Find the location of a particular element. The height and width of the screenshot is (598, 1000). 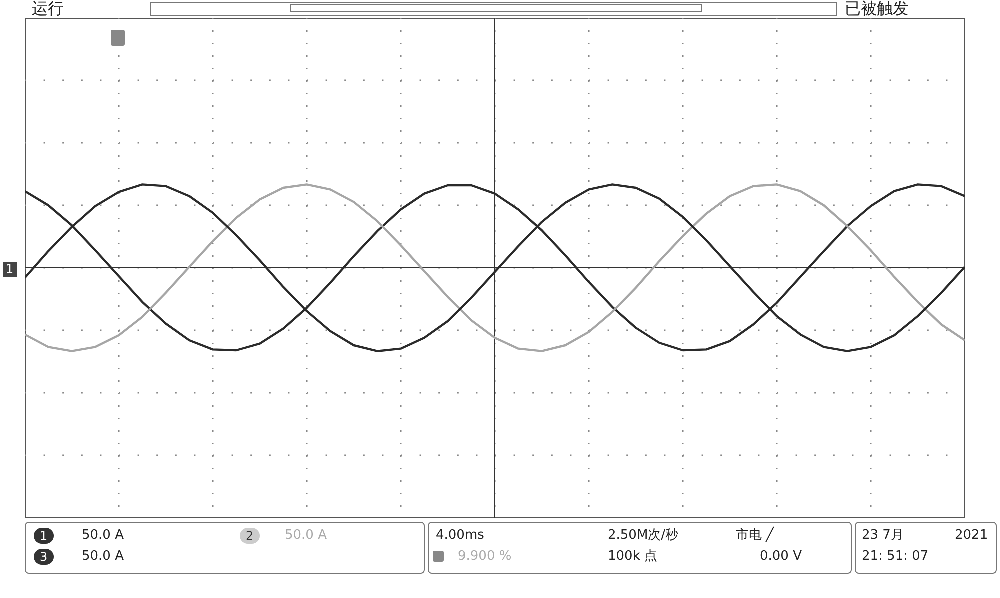

text: 21: 51: 07 is located at coordinates (895, 557).